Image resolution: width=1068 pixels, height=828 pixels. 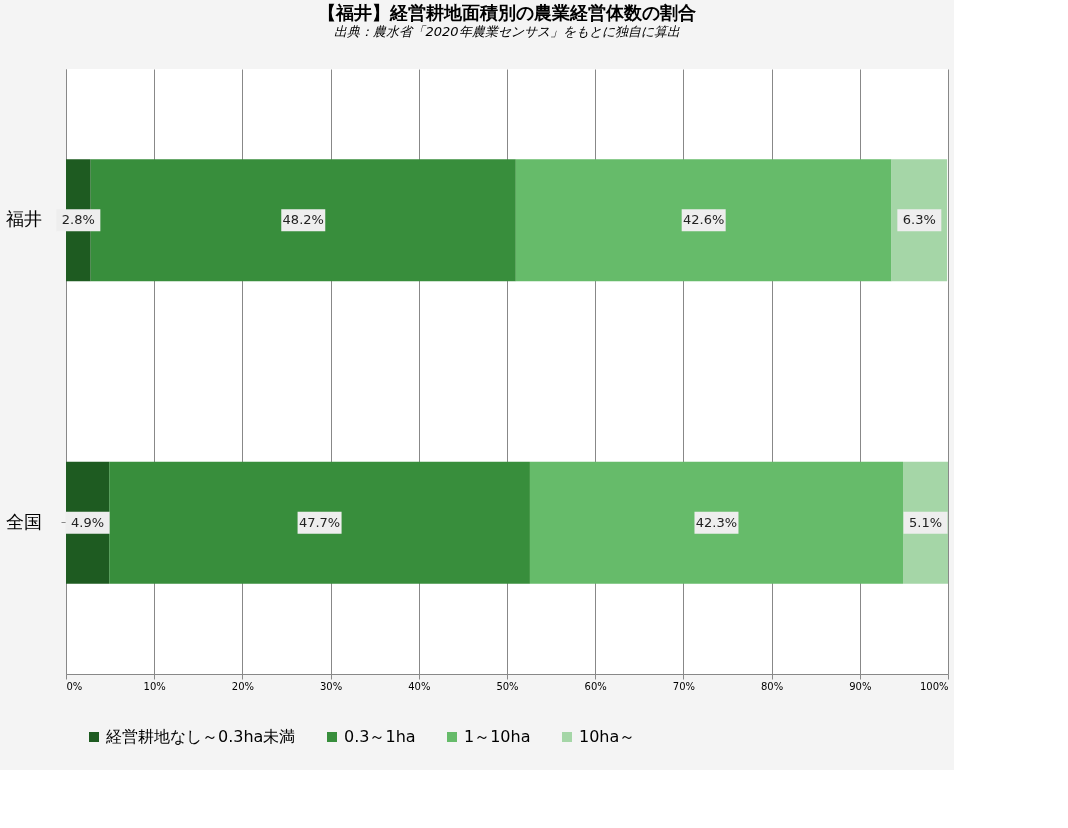 I want to click on x-tick-label: 30%, so click(x=331, y=686).